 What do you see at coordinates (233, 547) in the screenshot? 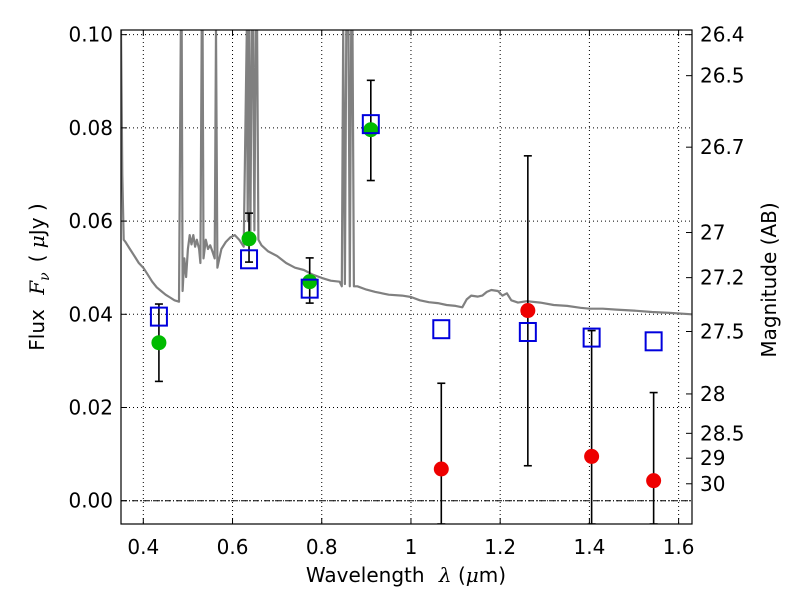
I see `x-tick-label: 0.6` at bounding box center [233, 547].